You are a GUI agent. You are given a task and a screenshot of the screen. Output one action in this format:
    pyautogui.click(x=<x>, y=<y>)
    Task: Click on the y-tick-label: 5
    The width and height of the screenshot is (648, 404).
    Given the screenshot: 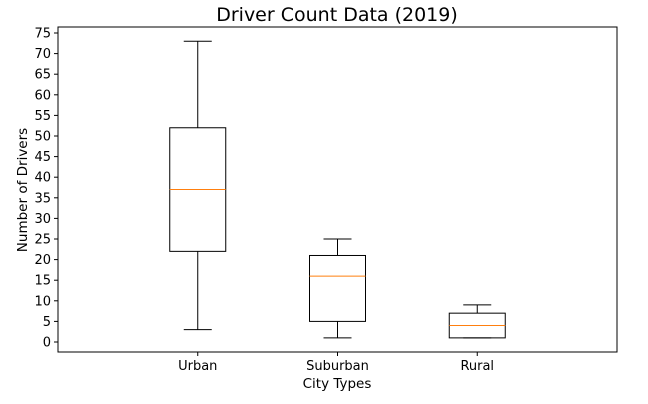 What is the action you would take?
    pyautogui.click(x=47, y=322)
    